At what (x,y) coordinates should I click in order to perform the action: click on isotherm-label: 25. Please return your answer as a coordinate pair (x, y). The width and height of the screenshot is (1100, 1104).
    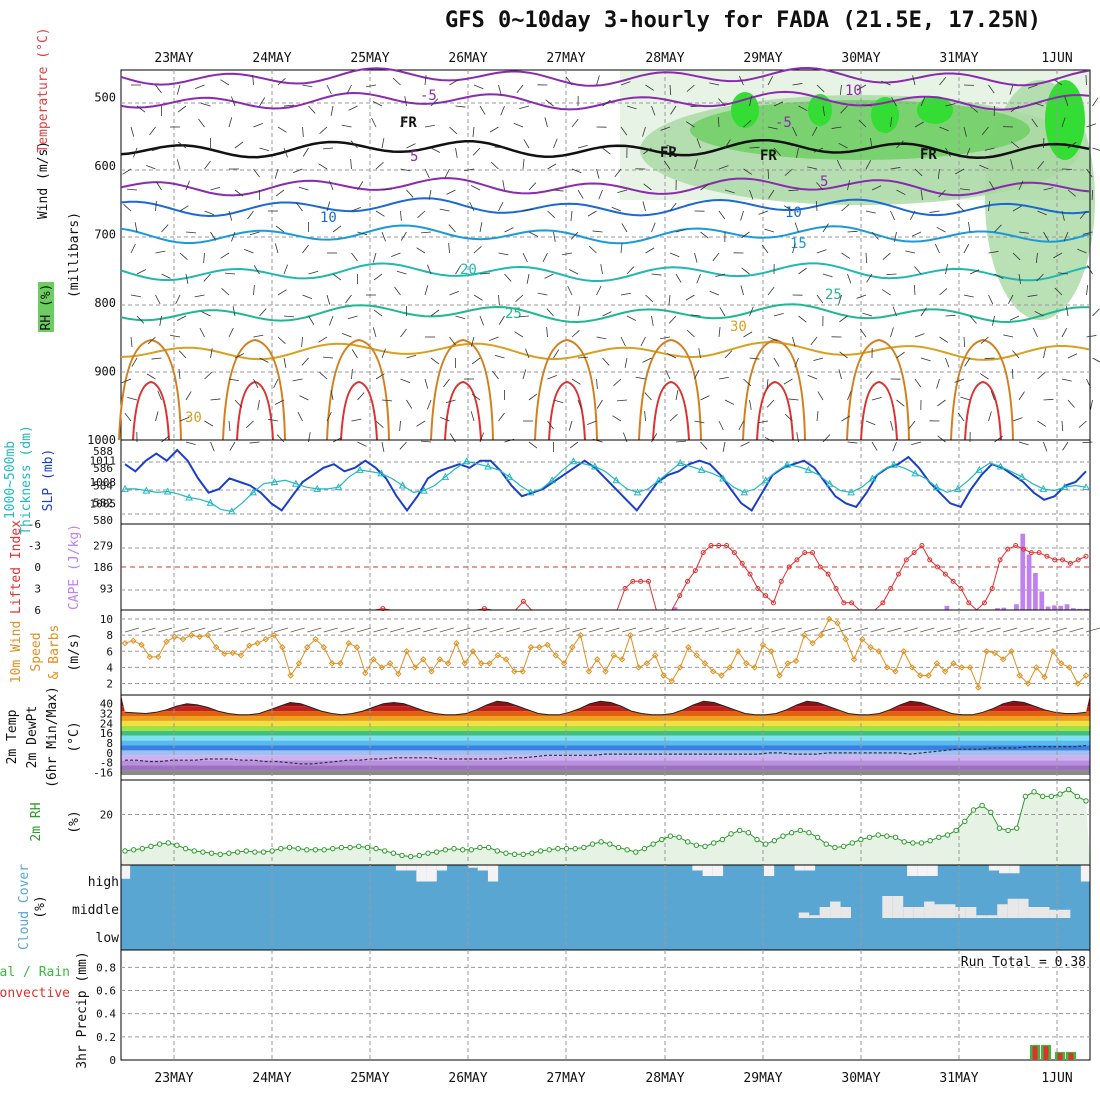
    Looking at the image, I should click on (833, 295).